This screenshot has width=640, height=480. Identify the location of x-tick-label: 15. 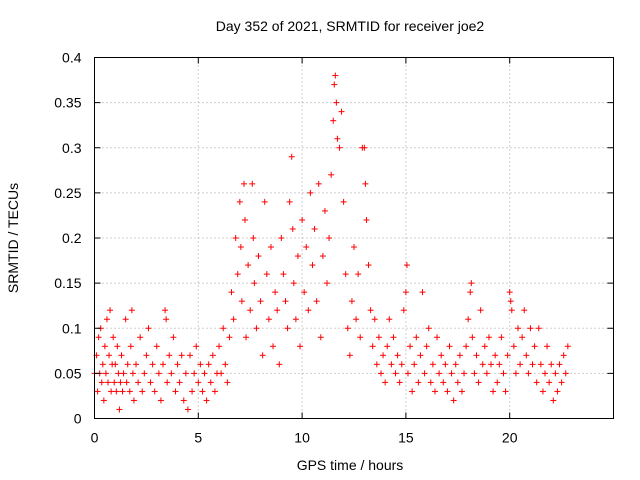
(406, 438).